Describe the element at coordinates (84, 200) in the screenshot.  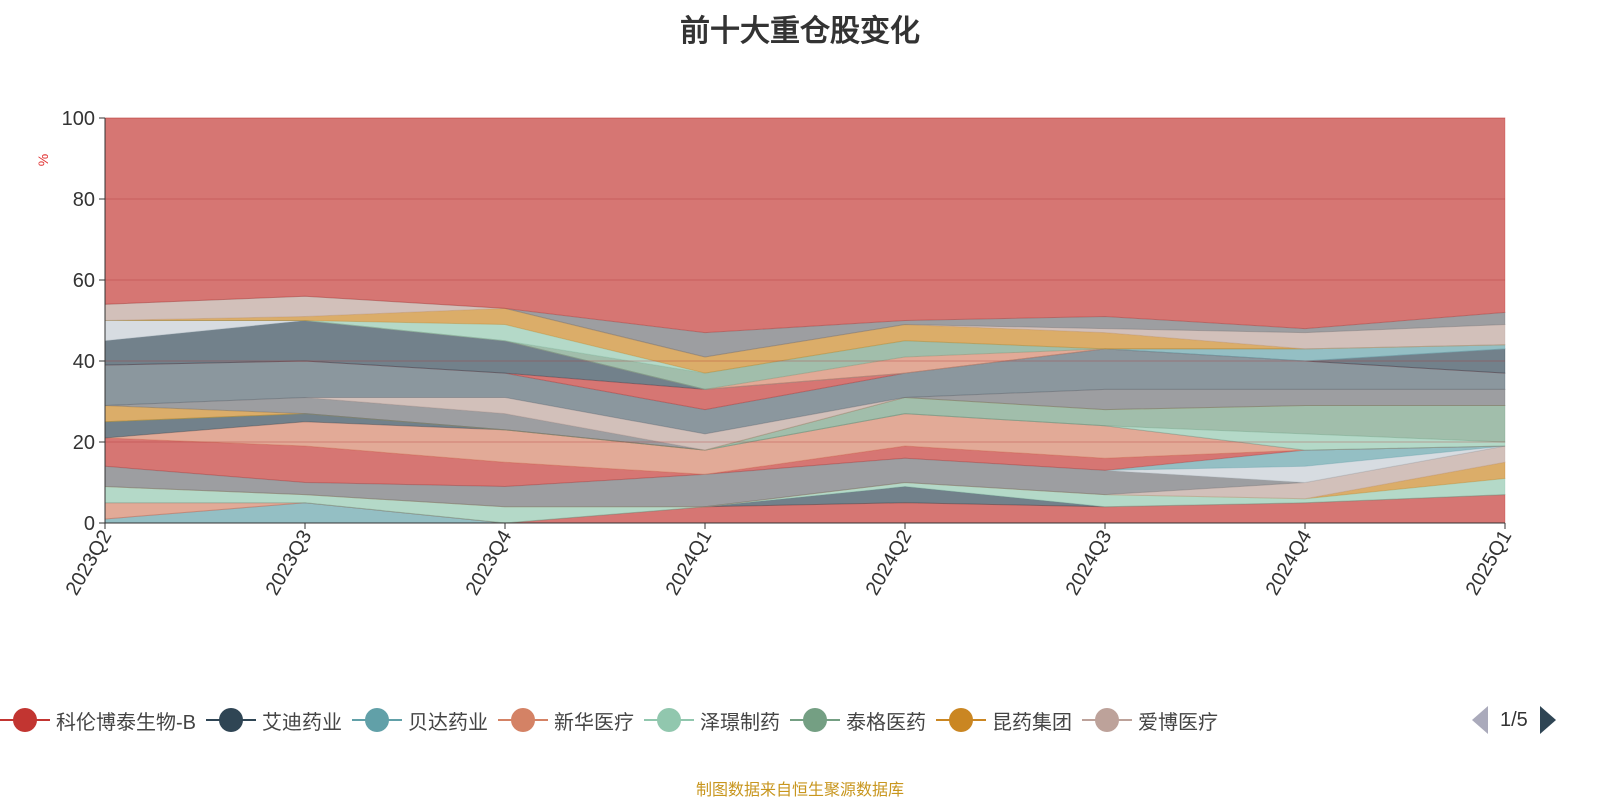
I see `y-tick-label: 80` at that location.